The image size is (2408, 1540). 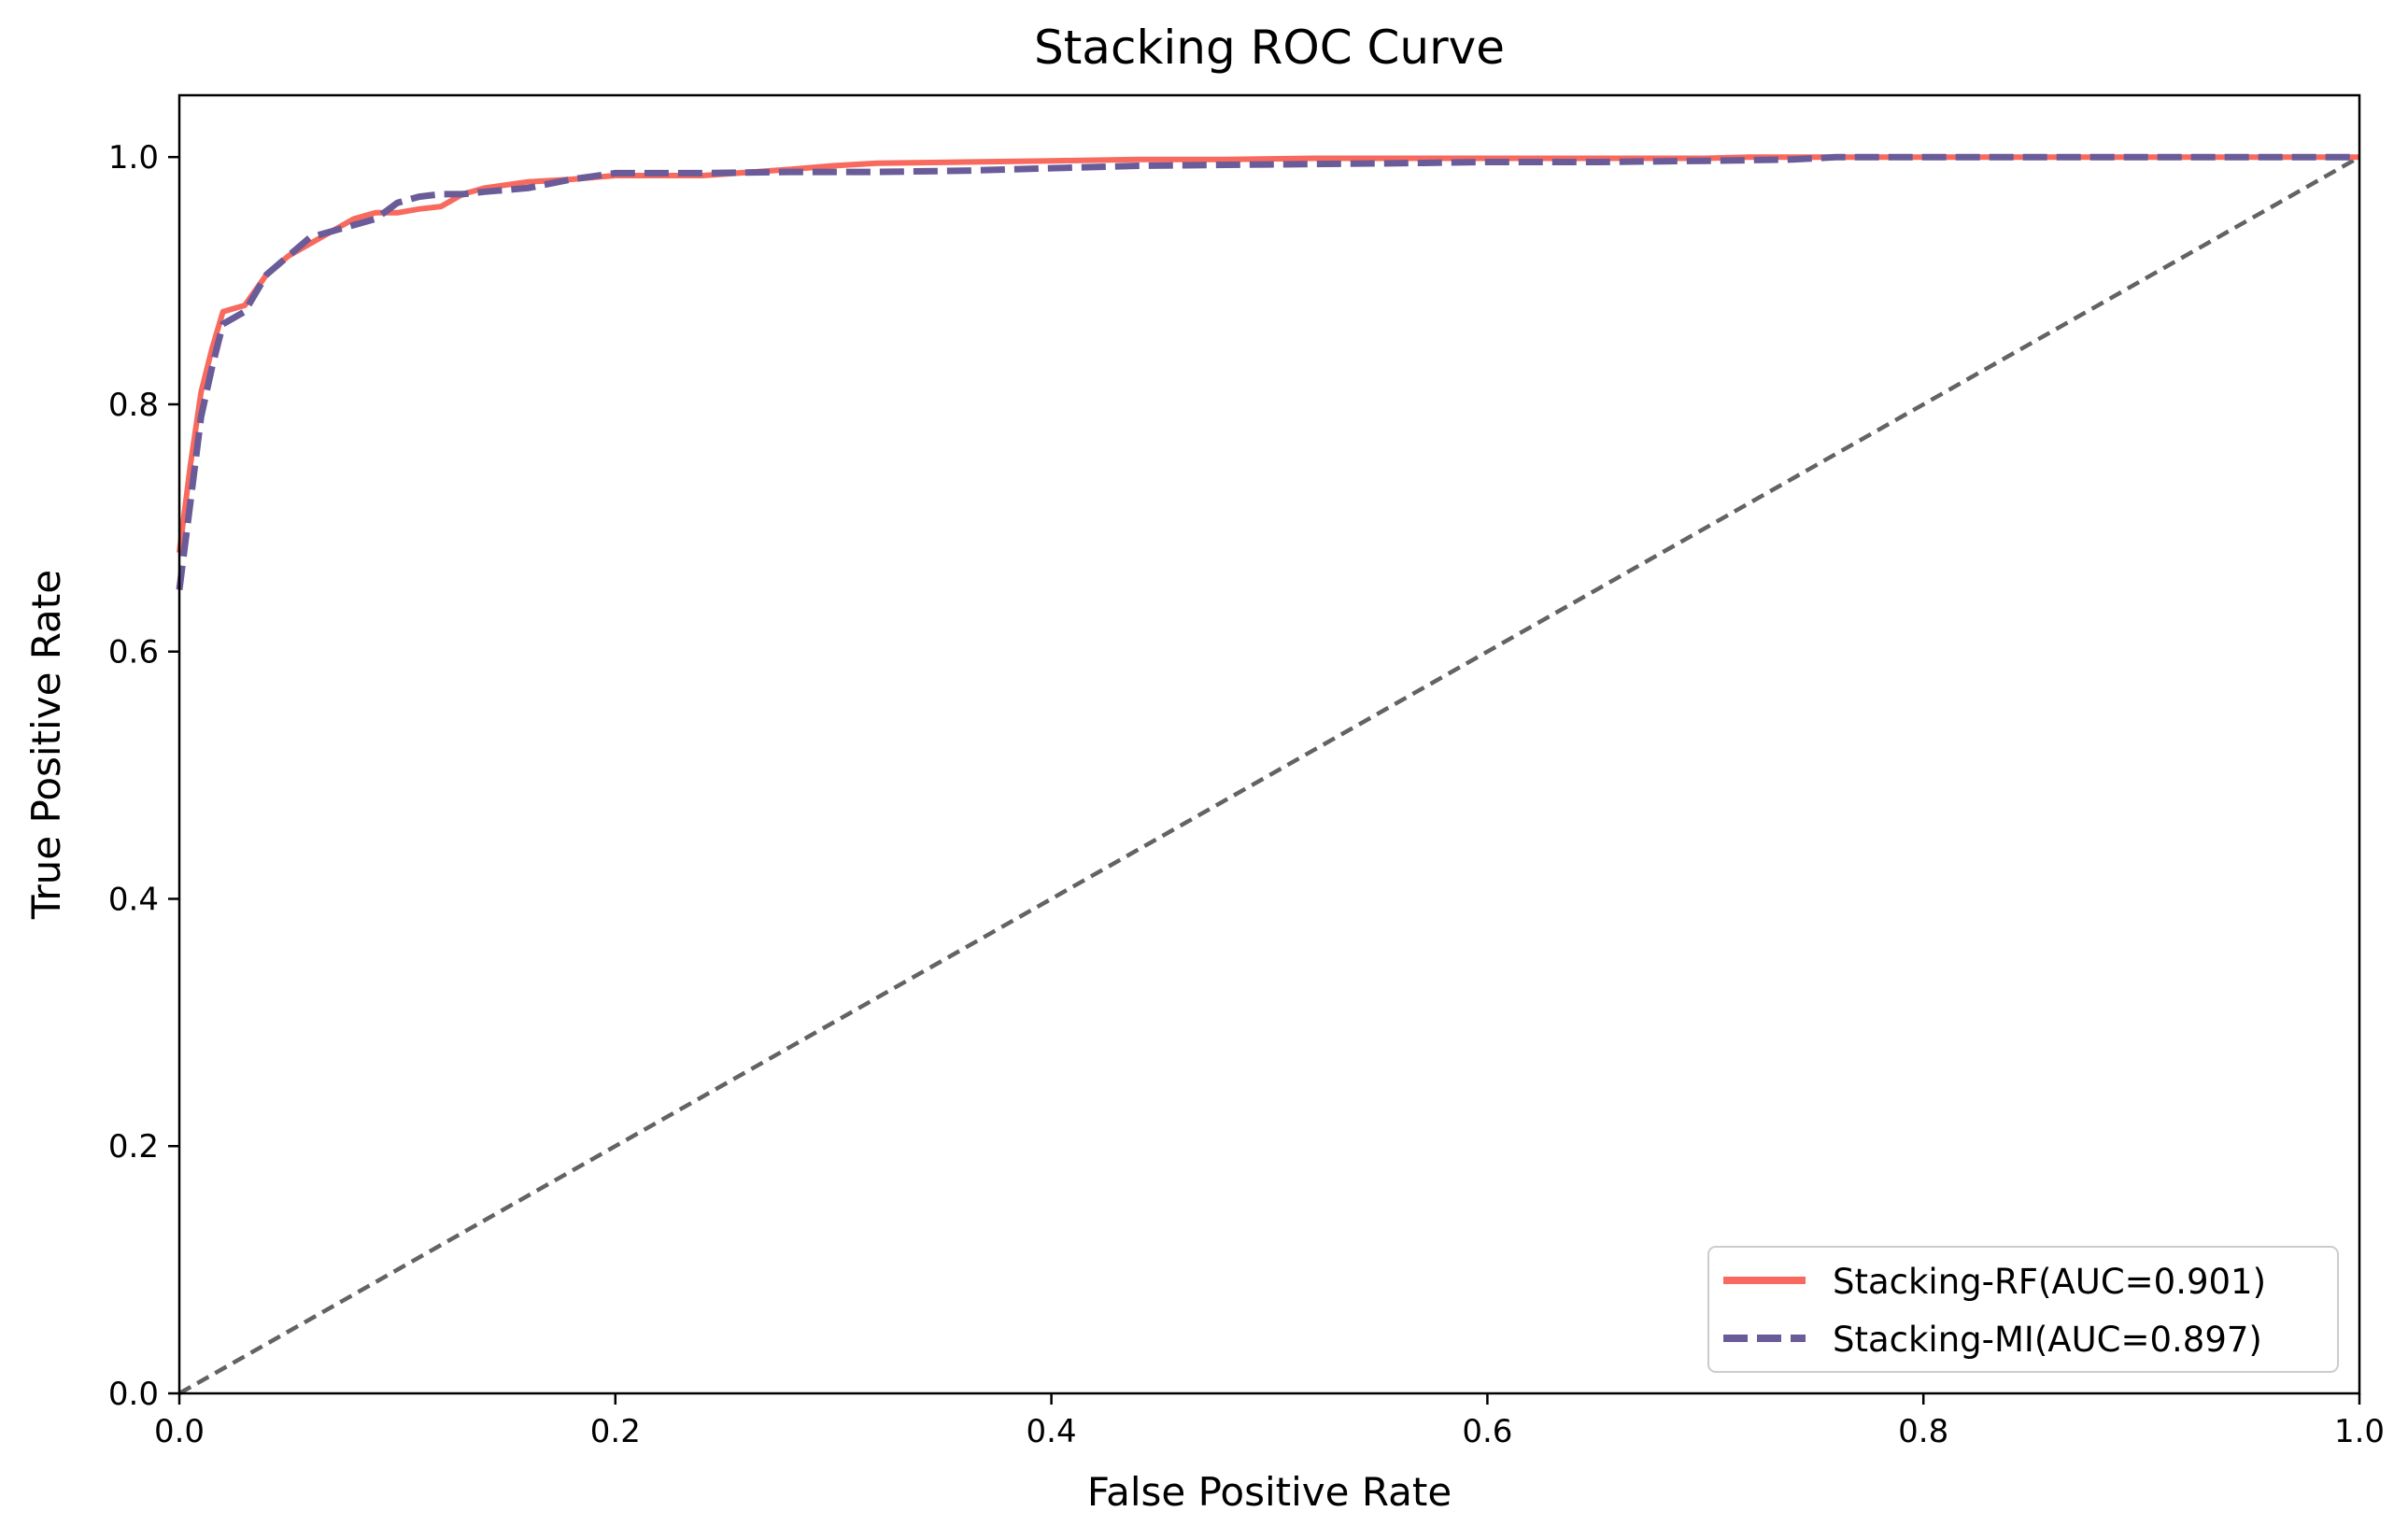 What do you see at coordinates (2049, 1282) in the screenshot?
I see `legend-label-rf: Stacking-RF(AUC=0.901)` at bounding box center [2049, 1282].